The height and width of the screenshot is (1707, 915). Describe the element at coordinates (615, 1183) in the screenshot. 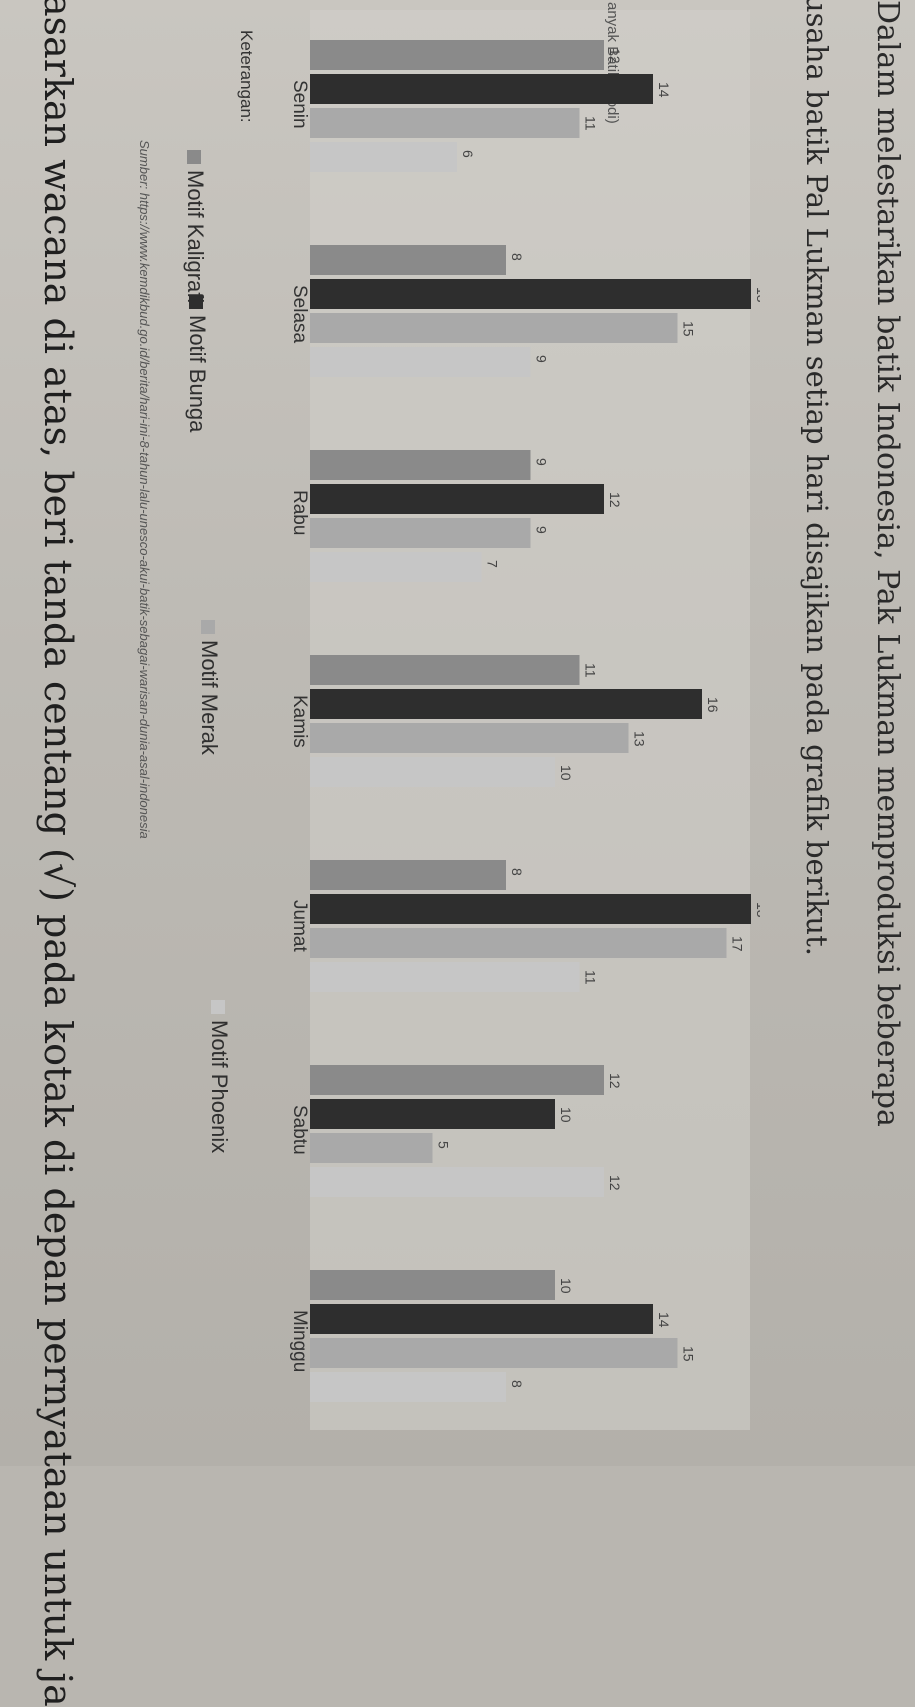

I see `bar-label-sabtu-3: 12` at that location.